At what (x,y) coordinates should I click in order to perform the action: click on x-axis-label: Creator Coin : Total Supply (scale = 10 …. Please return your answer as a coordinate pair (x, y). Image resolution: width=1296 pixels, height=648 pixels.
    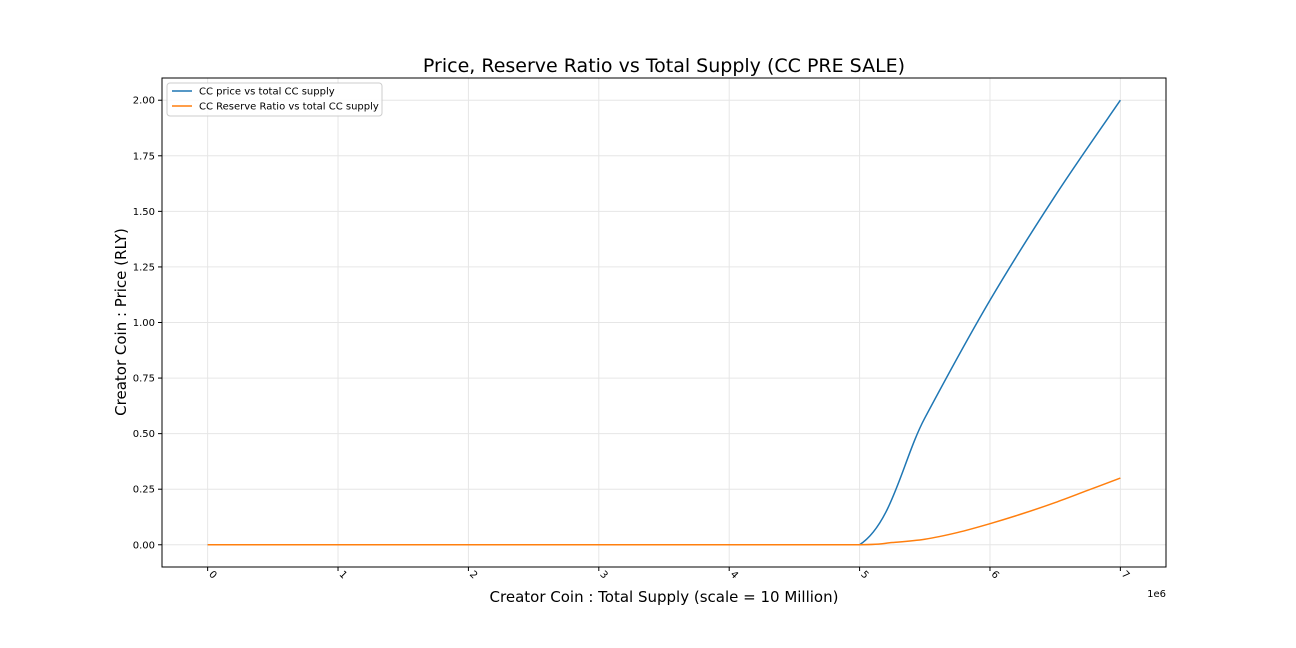
    Looking at the image, I should click on (664, 597).